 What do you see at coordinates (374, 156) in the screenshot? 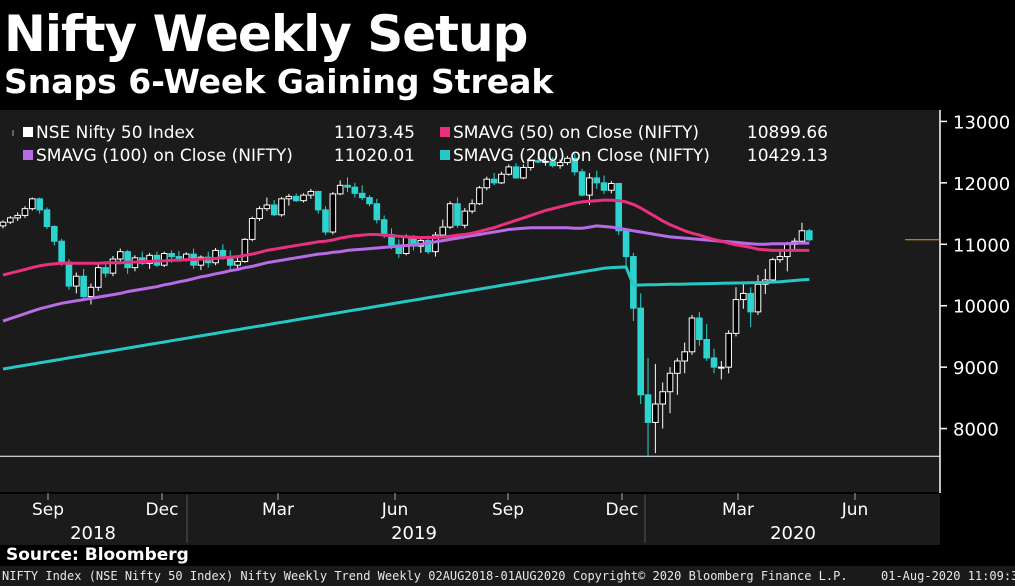
I see `legend-value: 11020.01` at bounding box center [374, 156].